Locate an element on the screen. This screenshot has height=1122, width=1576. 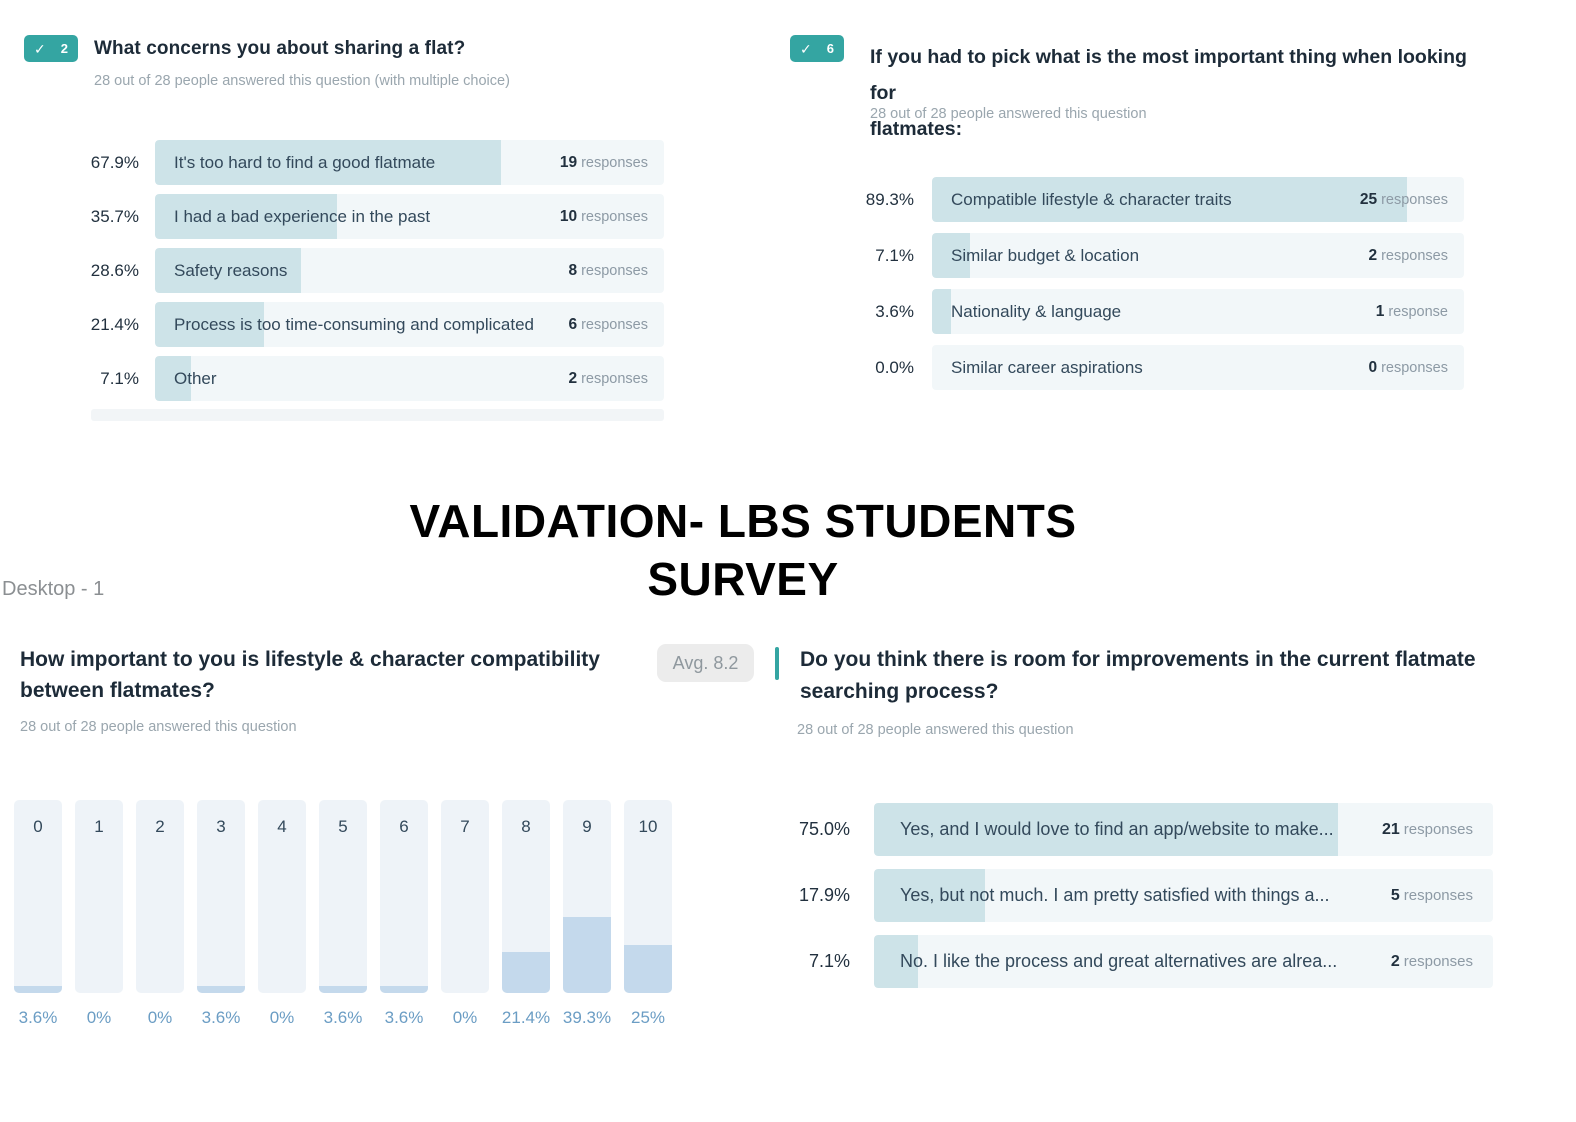
bar-count: 6 responses is located at coordinates (616, 325).